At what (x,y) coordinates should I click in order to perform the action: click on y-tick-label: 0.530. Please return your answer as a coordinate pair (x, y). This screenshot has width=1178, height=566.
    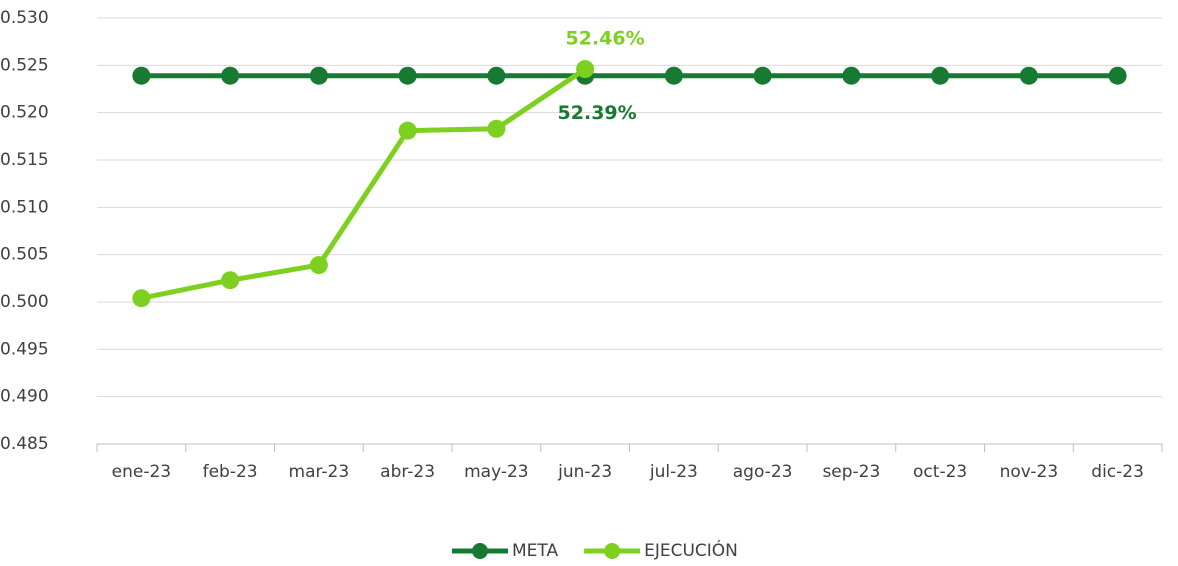
    Looking at the image, I should click on (24, 18).